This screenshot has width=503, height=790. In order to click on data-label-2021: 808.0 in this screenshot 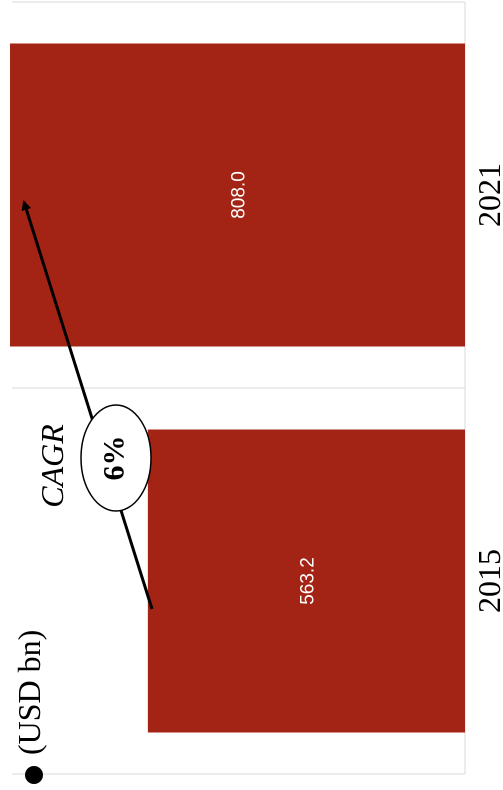, I will do `click(239, 195)`.